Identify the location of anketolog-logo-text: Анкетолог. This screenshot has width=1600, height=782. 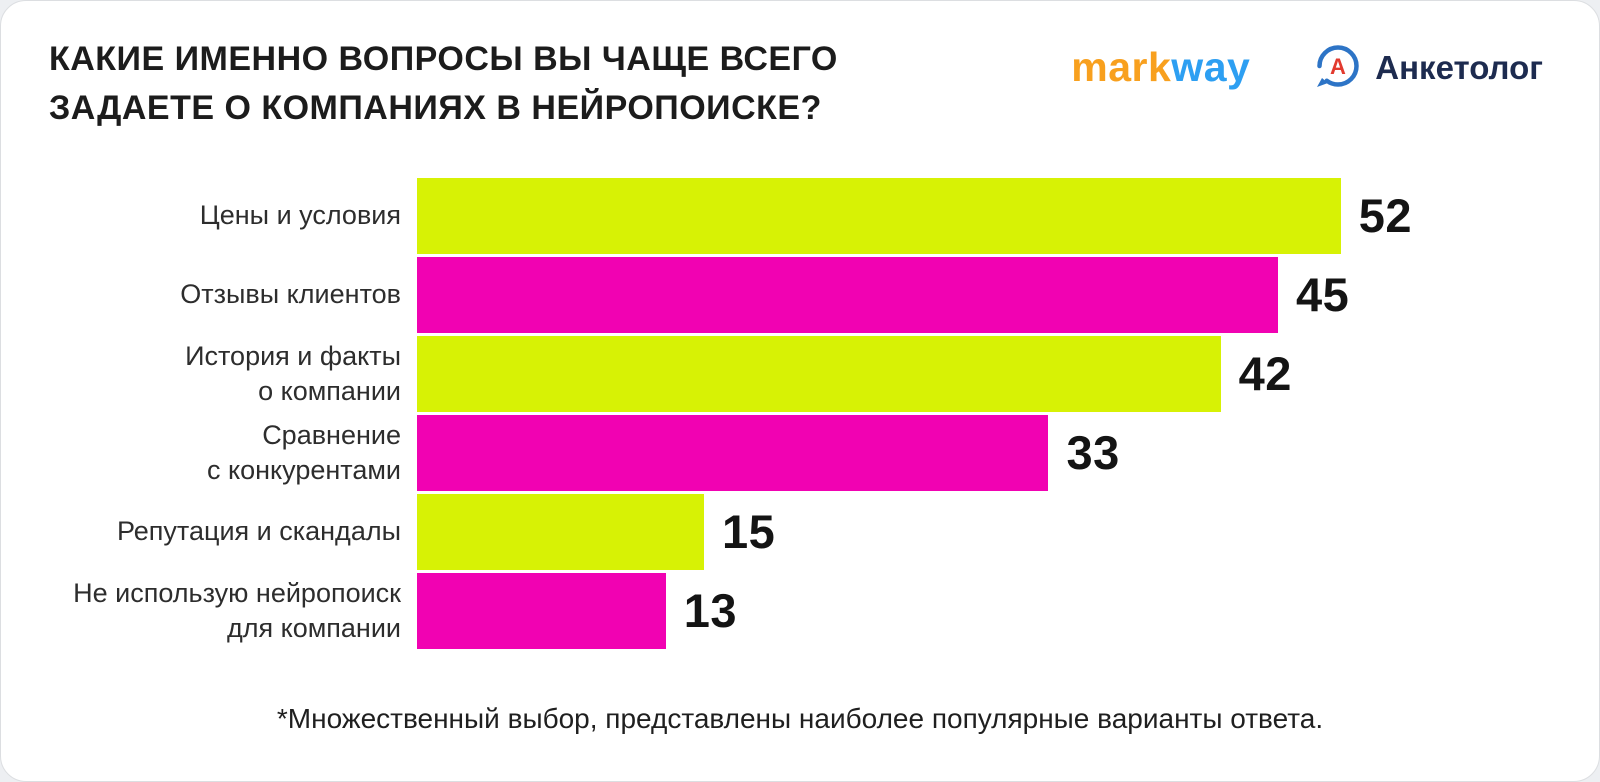
(1459, 67).